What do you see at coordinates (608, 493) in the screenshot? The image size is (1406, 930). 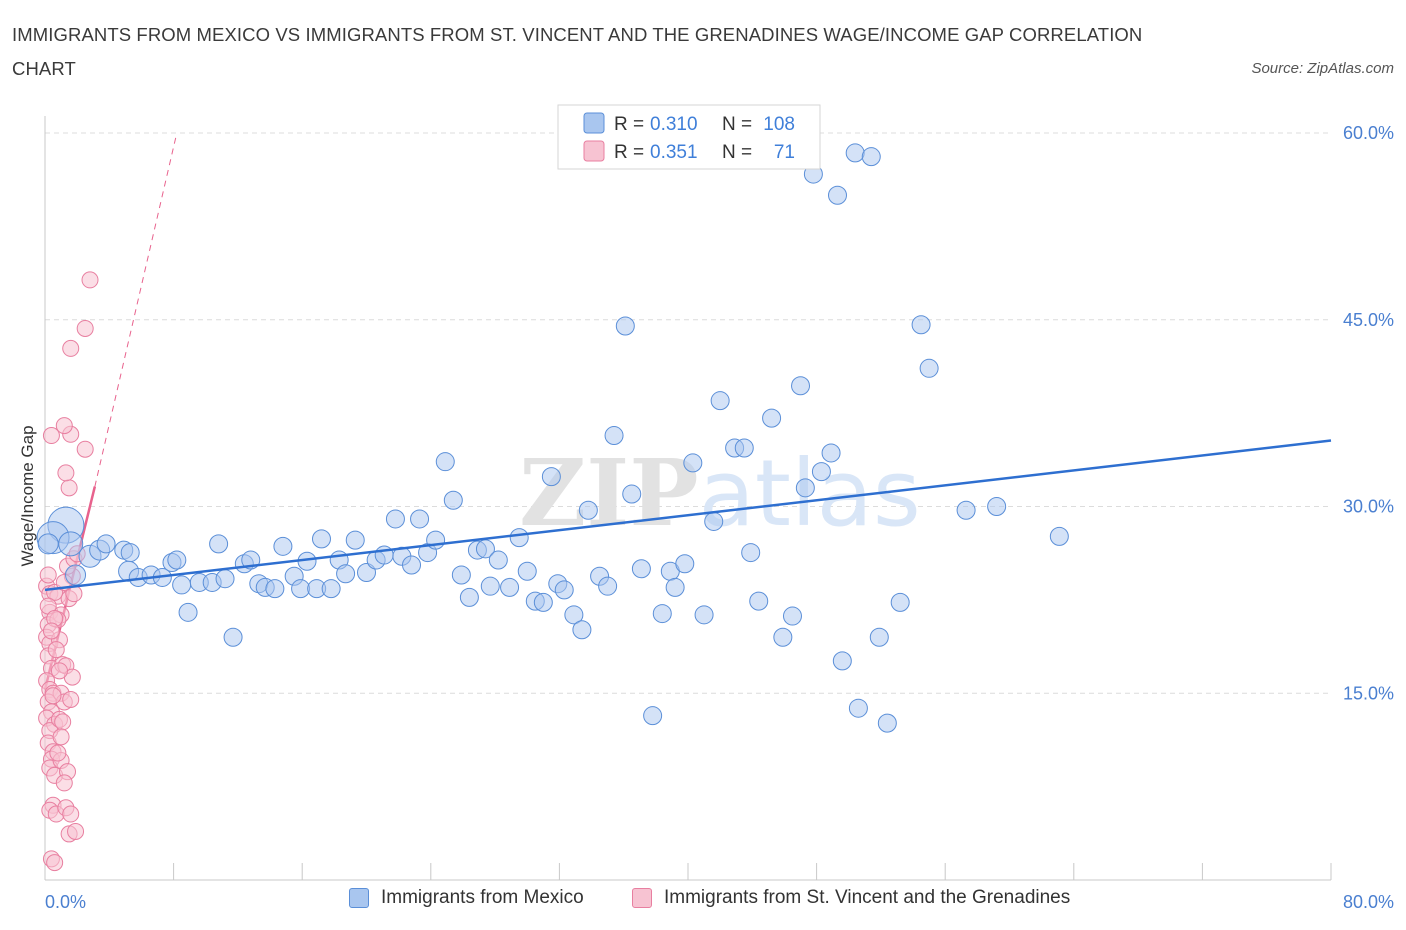 I see `watermark-zip: ZIP` at bounding box center [608, 493].